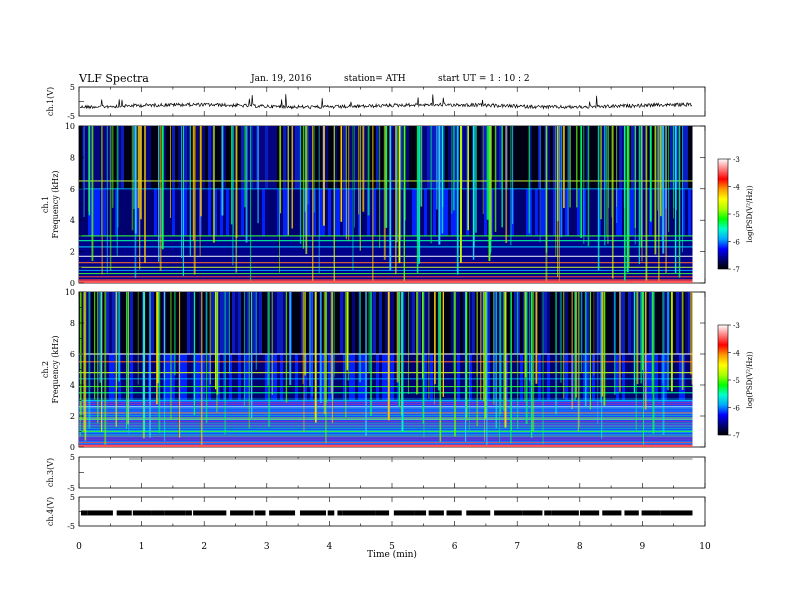  What do you see at coordinates (643, 547) in the screenshot?
I see `xtick-label: 9` at bounding box center [643, 547].